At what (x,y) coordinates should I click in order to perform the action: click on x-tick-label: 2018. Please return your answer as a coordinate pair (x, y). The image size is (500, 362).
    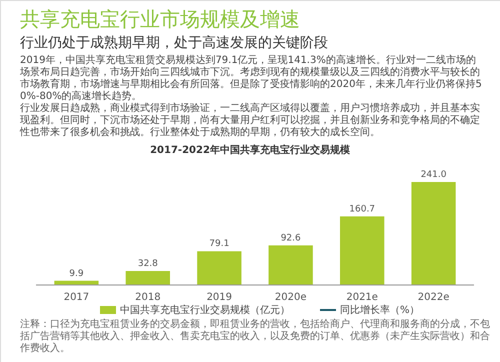
    Looking at the image, I should click on (148, 297).